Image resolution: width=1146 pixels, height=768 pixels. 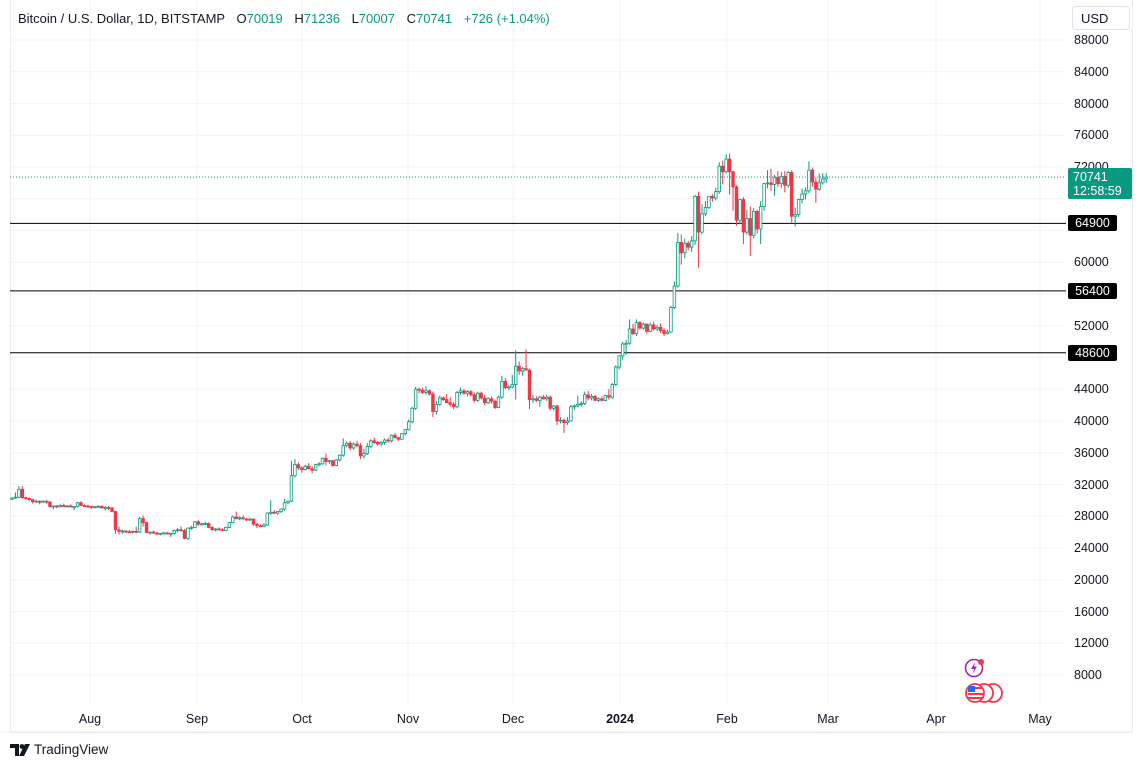 What do you see at coordinates (1091, 421) in the screenshot?
I see `price-tick-label: 40000` at bounding box center [1091, 421].